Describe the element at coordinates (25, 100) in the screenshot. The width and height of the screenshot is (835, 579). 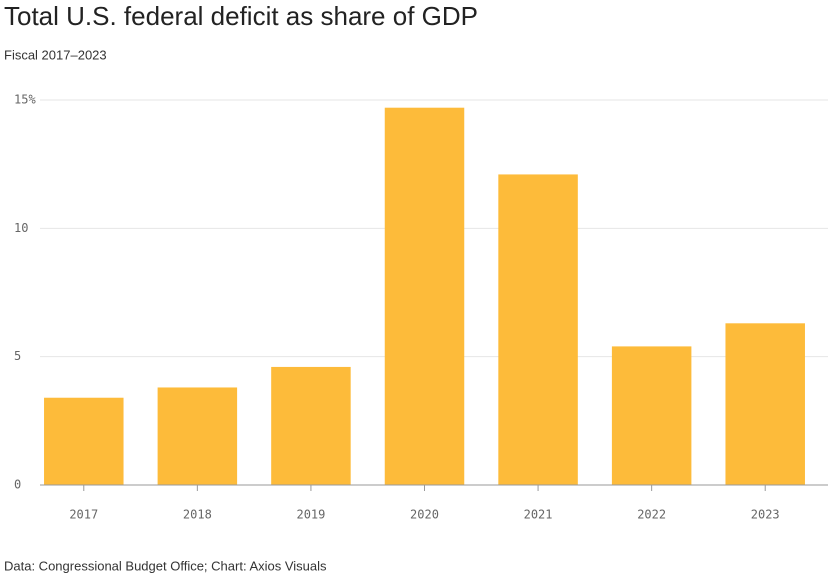
I see `y-tick-label: 15%` at that location.